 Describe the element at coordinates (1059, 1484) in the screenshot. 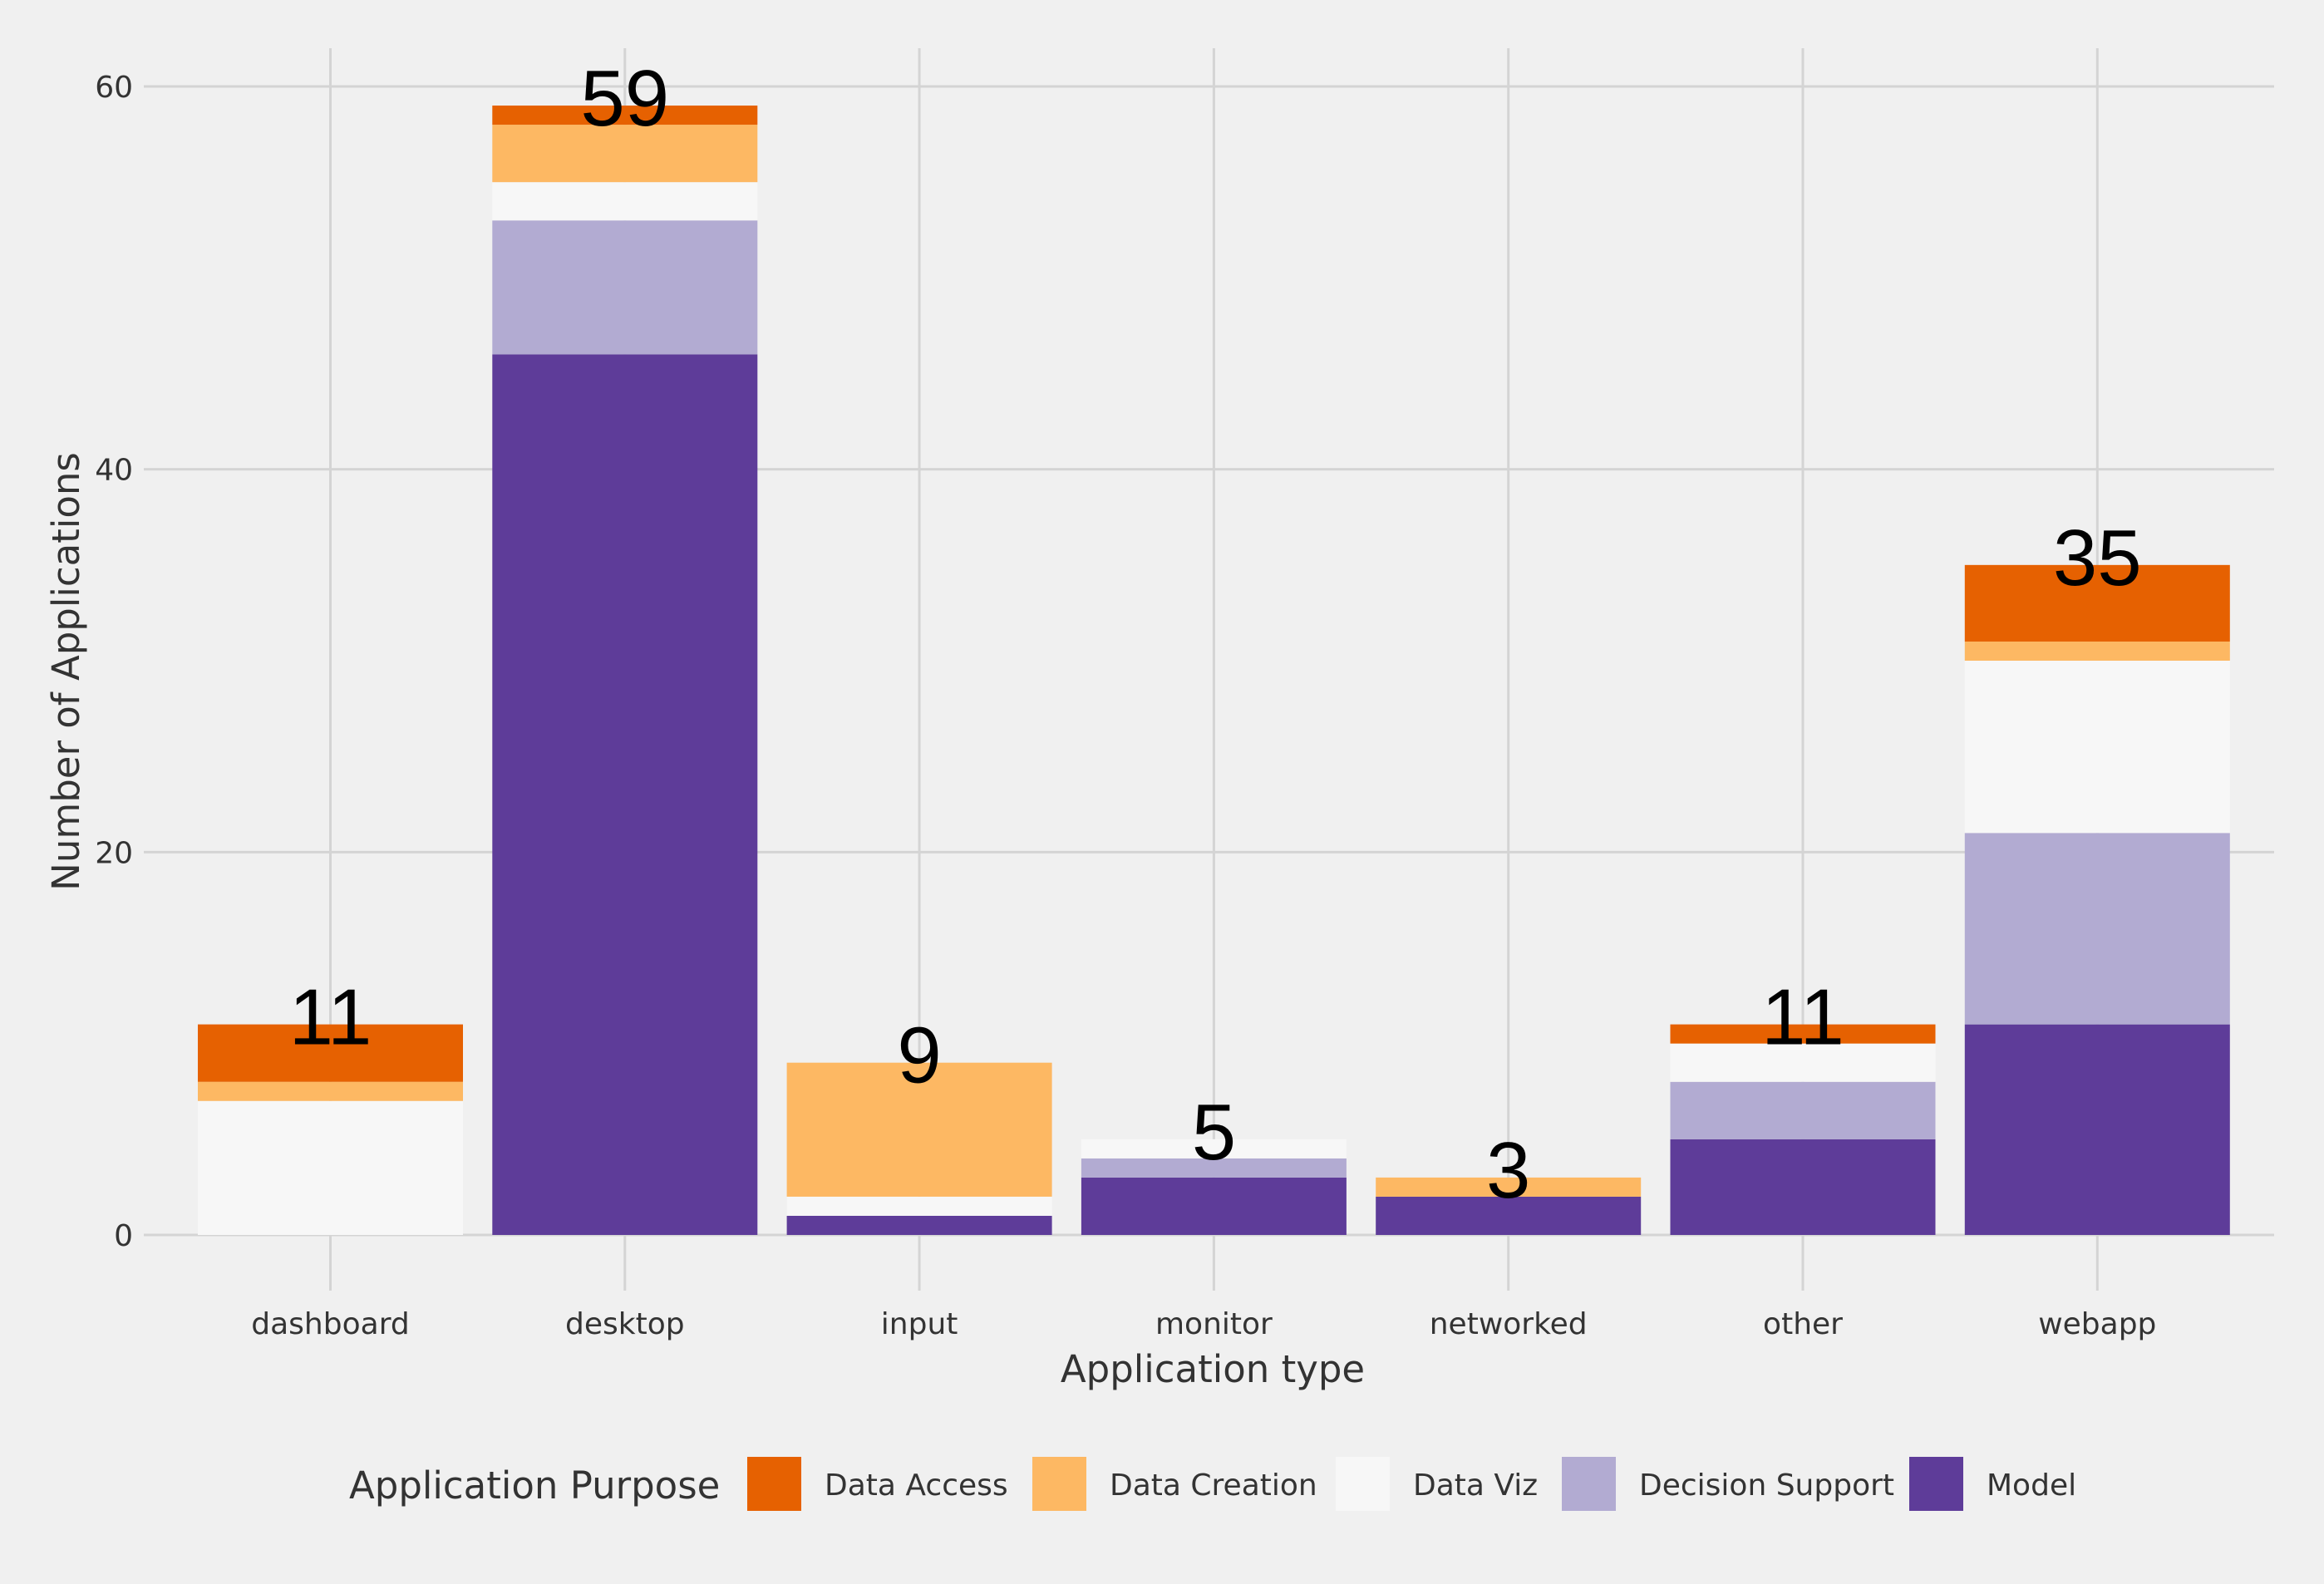

I see `legend-key-data-creation` at that location.